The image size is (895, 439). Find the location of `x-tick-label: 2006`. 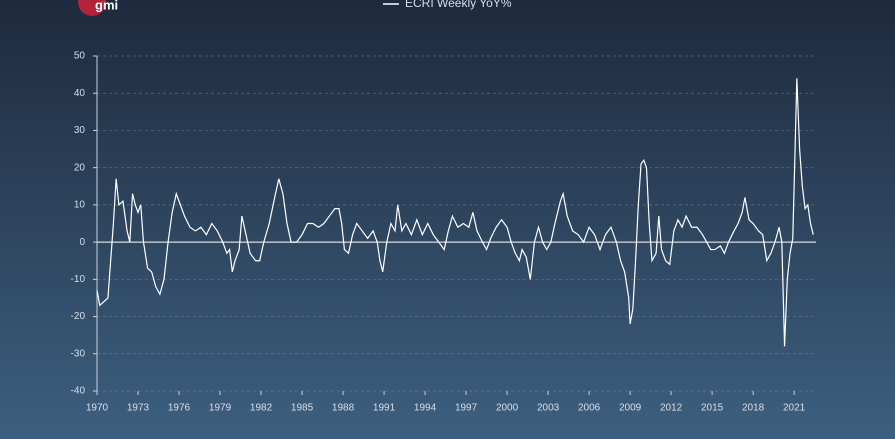

x-tick-label: 2006 is located at coordinates (589, 408).